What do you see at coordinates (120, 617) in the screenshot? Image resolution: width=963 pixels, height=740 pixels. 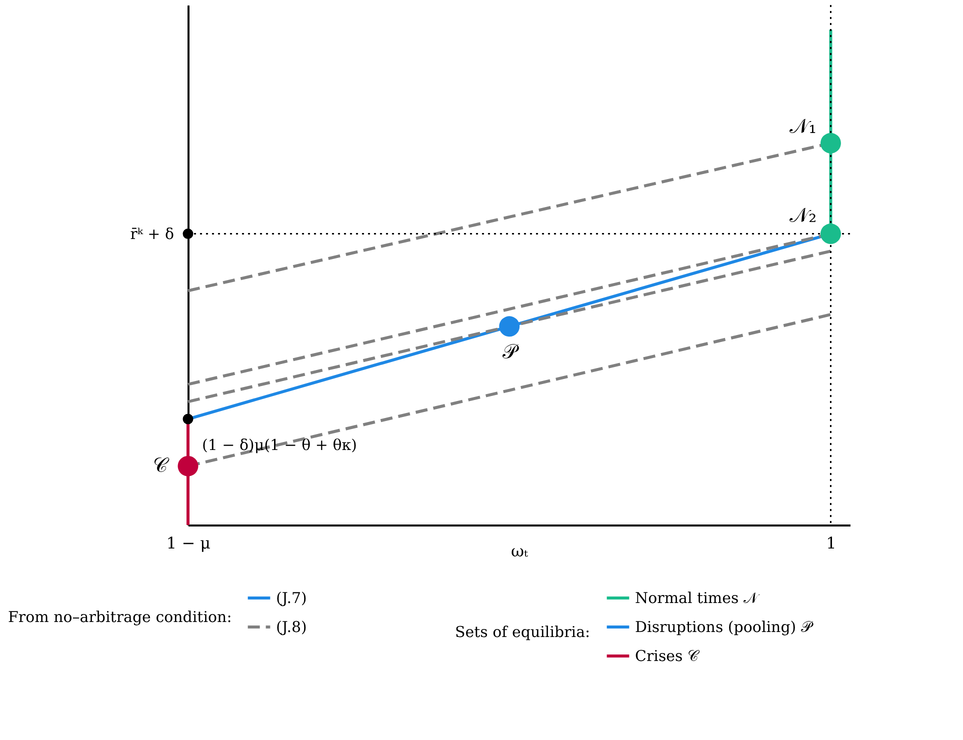 I see `text: From no–arbitrage condition:` at bounding box center [120, 617].